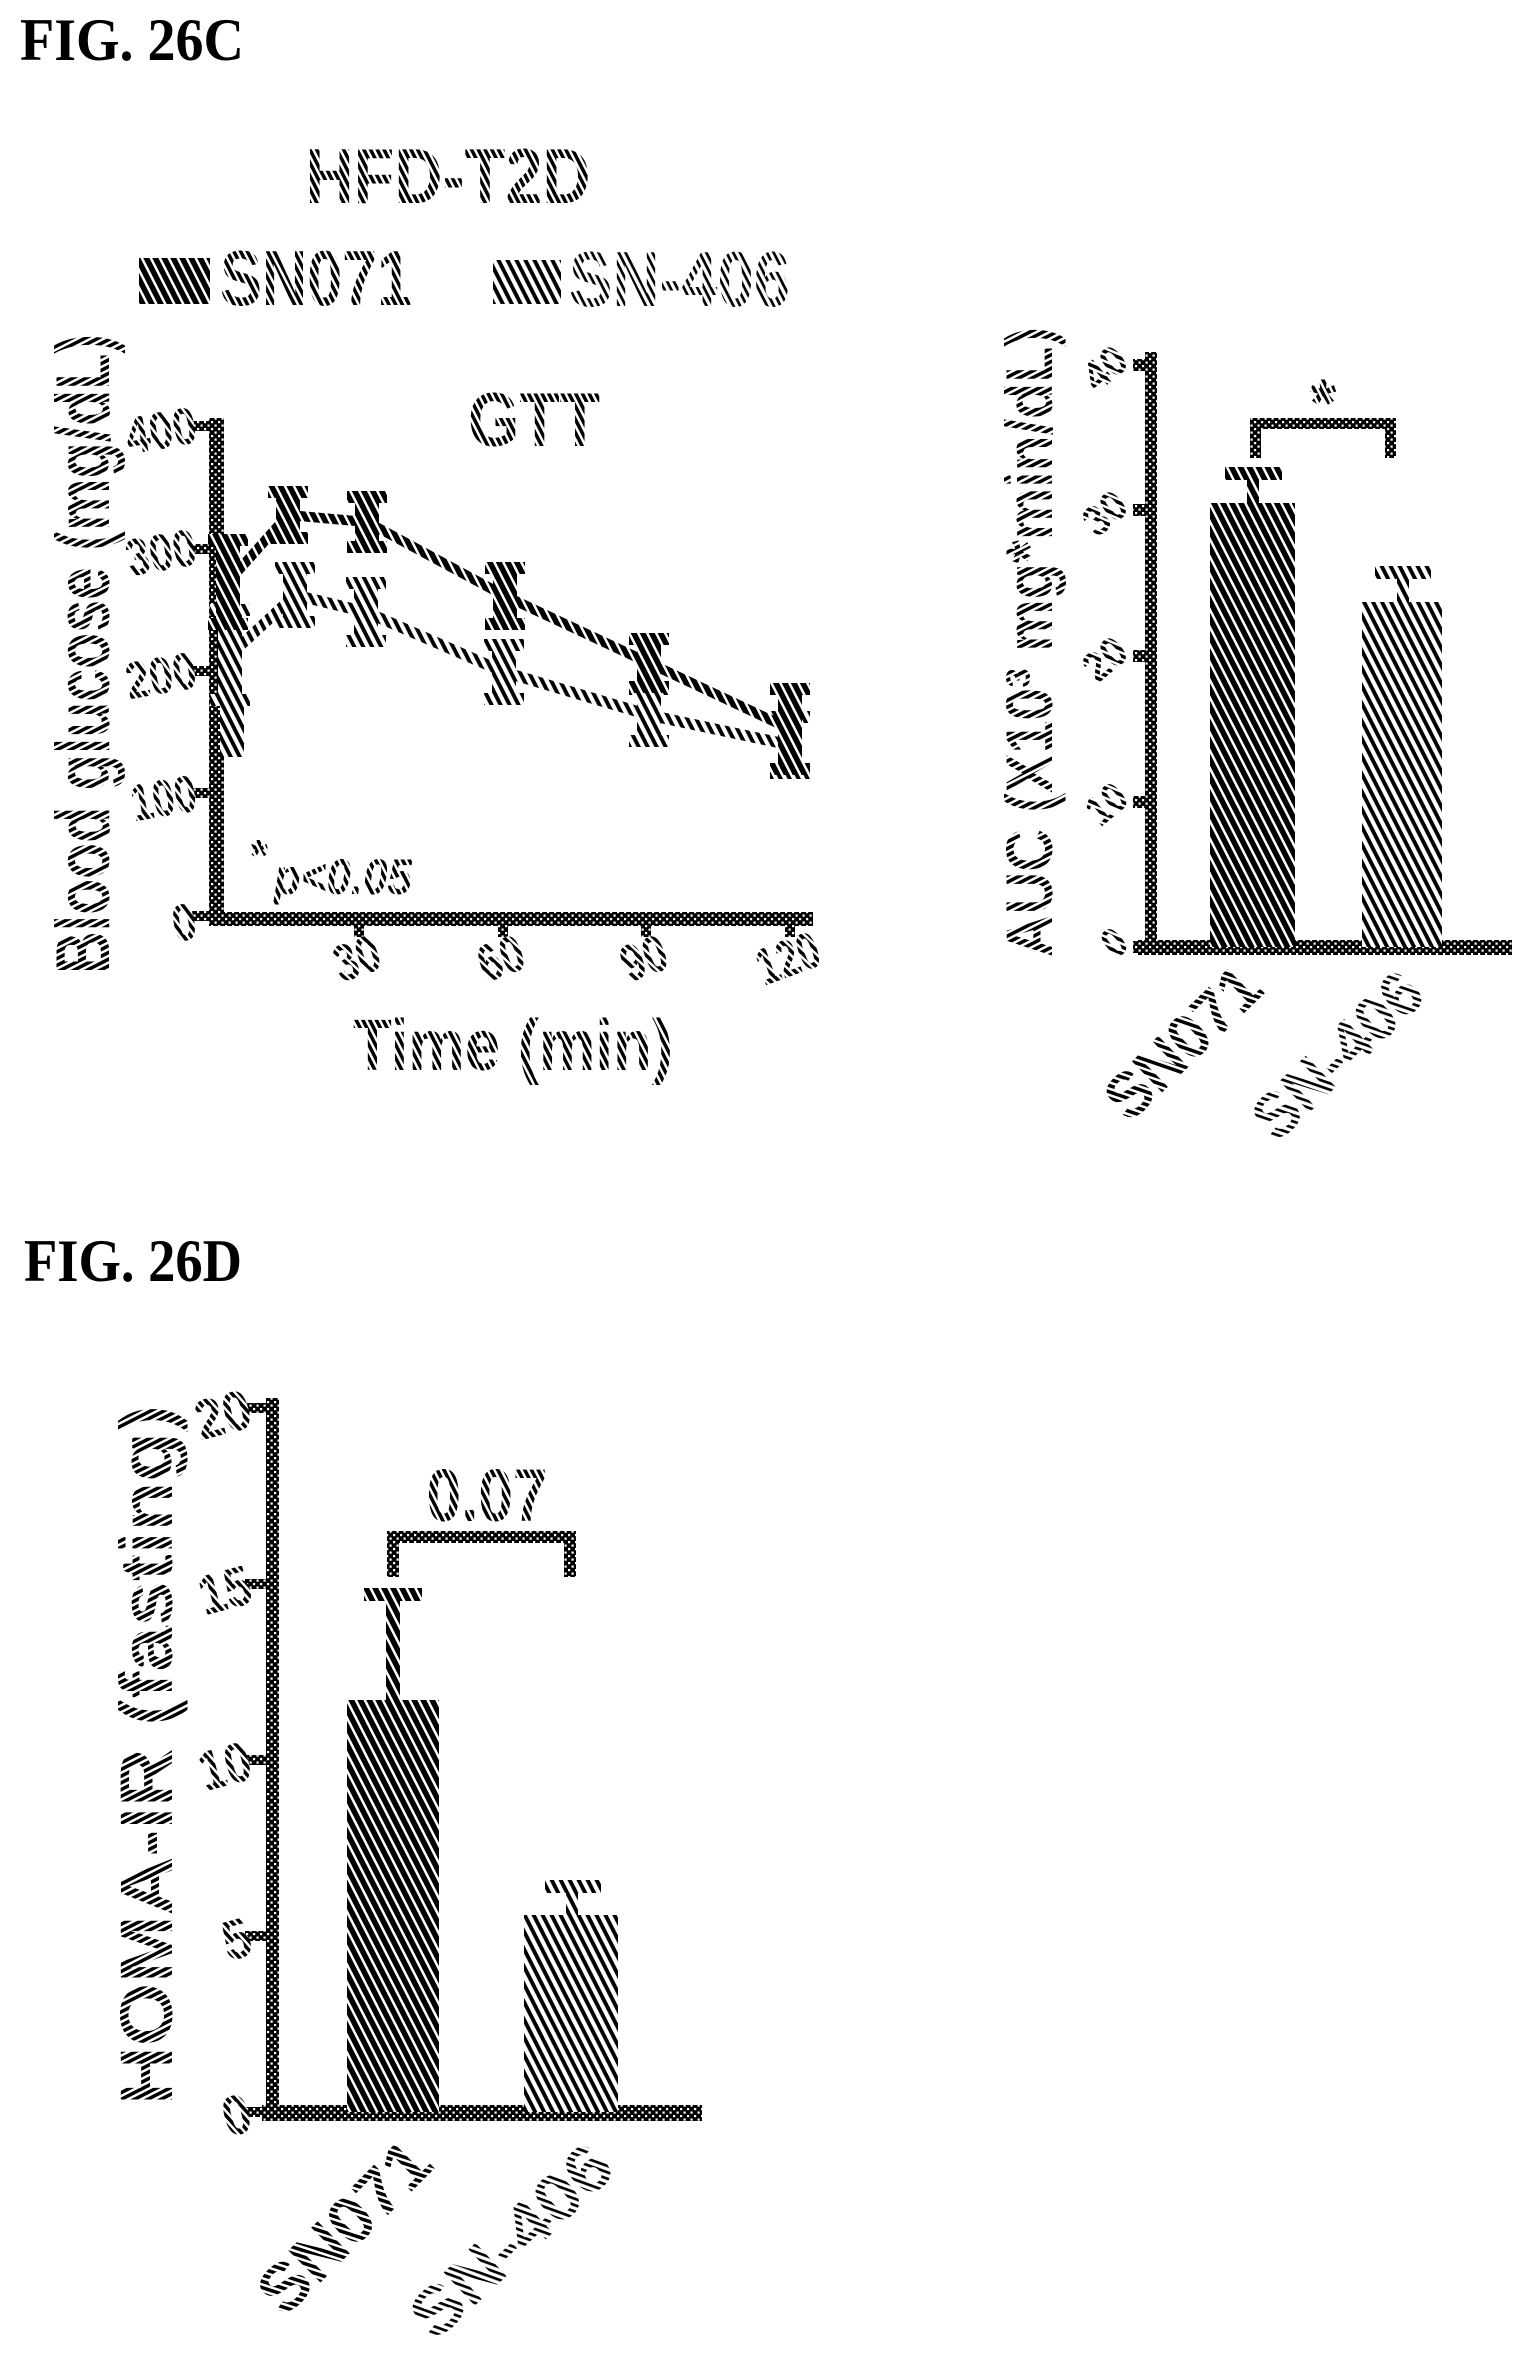 The height and width of the screenshot is (2362, 1528). What do you see at coordinates (342, 877) in the screenshot?
I see `svg-text: p<0.05` at bounding box center [342, 877].